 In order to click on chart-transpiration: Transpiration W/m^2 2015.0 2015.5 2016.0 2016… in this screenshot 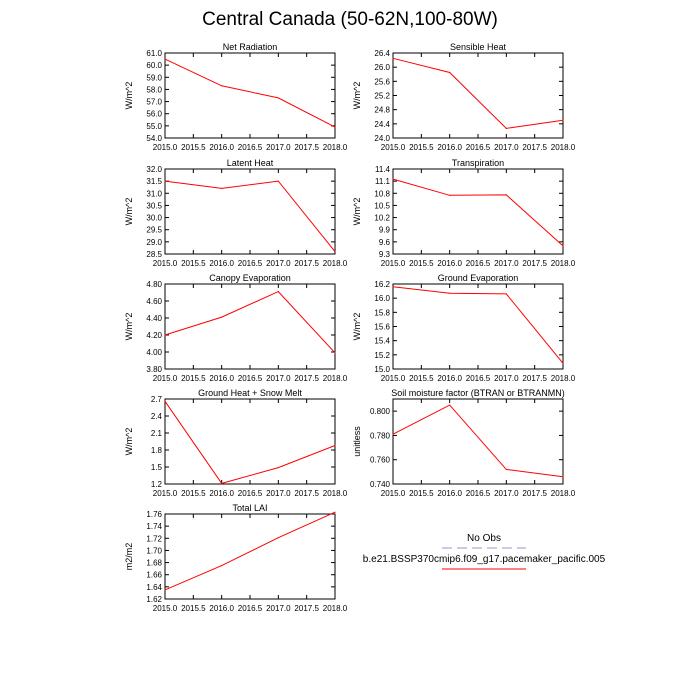, I will do `click(464, 213)`.